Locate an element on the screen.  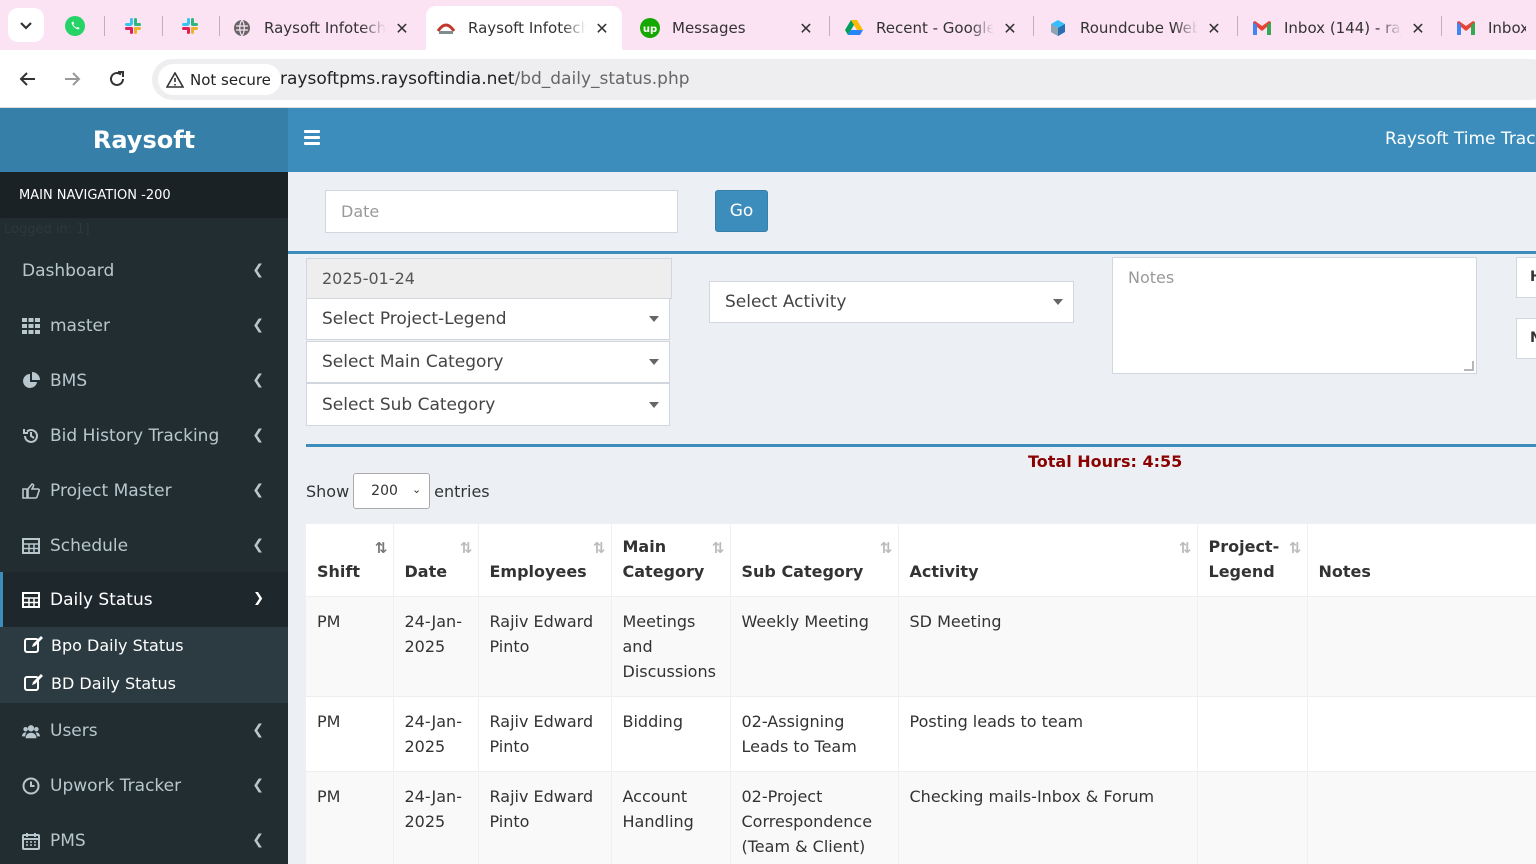
svg-text: up is located at coordinates (650, 29).